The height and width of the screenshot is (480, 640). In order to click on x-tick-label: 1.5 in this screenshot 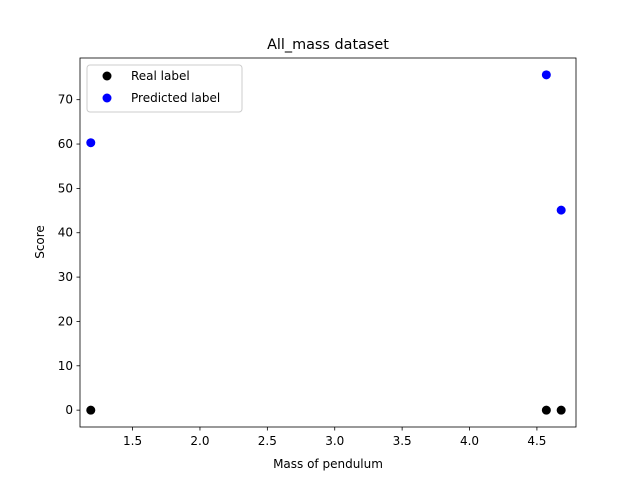, I will do `click(132, 441)`.